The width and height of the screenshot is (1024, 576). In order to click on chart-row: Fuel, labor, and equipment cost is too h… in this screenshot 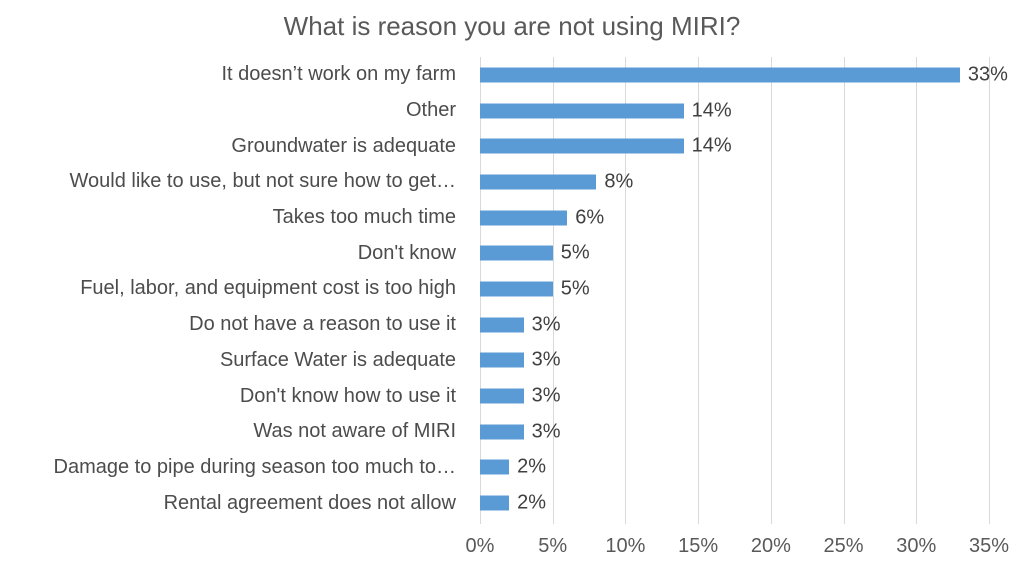, I will do `click(512, 289)`.